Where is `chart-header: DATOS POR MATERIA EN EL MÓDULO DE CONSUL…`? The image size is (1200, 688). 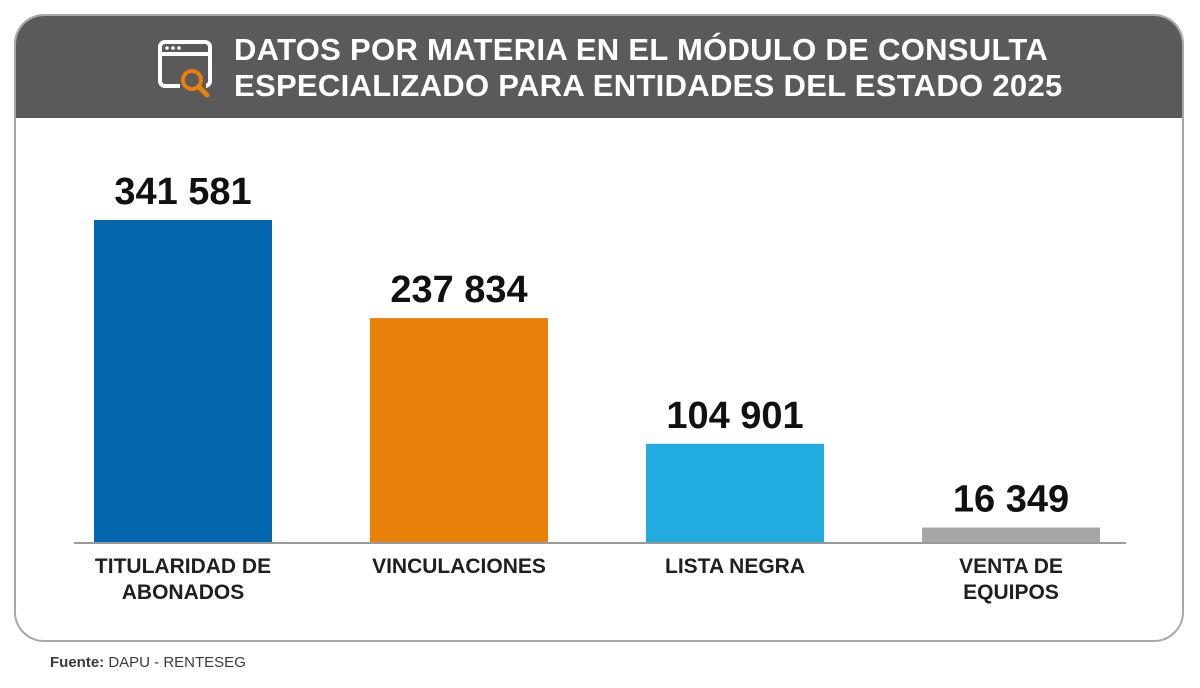
chart-header: DATOS POR MATERIA EN EL MÓDULO DE CONSUL… is located at coordinates (599, 67).